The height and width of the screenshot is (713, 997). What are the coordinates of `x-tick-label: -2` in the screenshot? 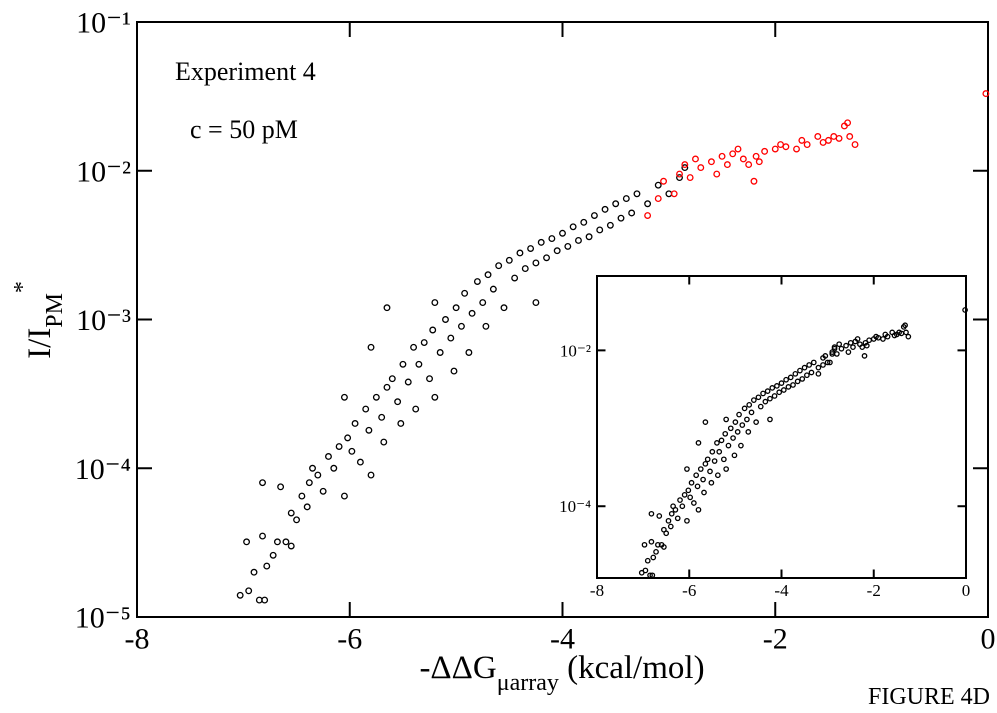 It's located at (775, 639).